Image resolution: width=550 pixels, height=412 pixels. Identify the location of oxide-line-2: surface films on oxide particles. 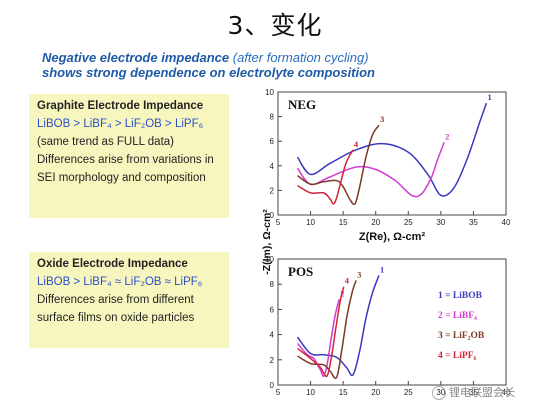
(116, 318).